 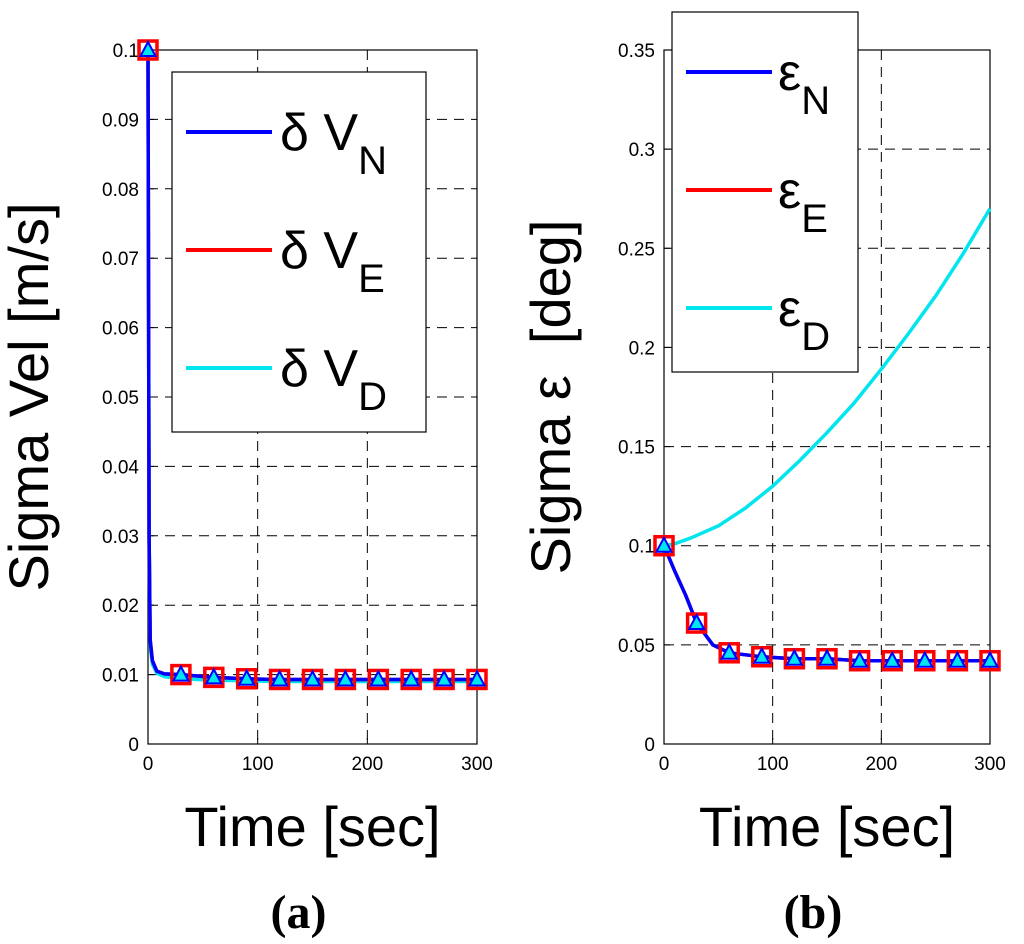 What do you see at coordinates (120, 537) in the screenshot?
I see `y-tick-label: 0.03` at bounding box center [120, 537].